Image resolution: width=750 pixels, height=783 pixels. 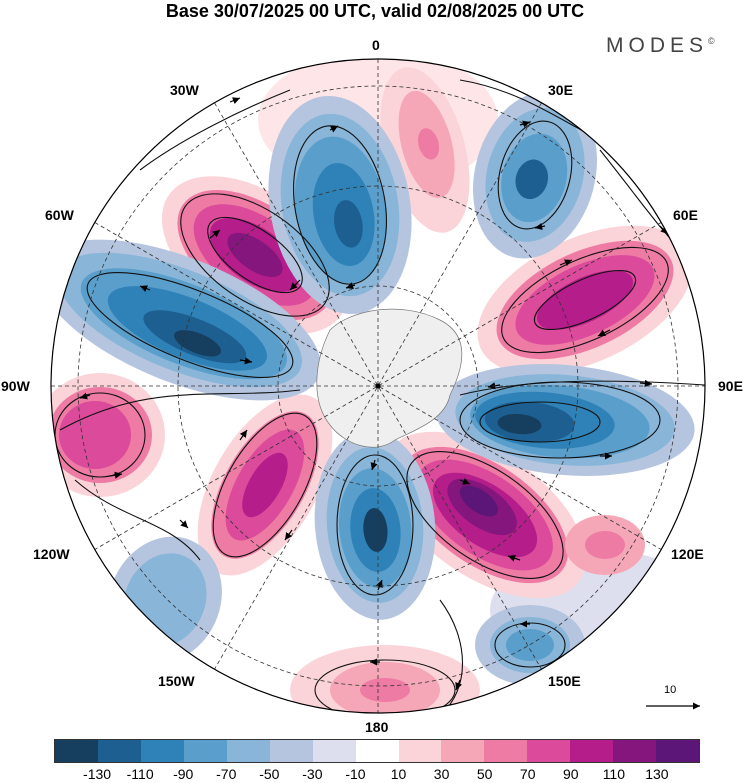 What do you see at coordinates (183, 774) in the screenshot?
I see `colorbar-tick-label: -90` at bounding box center [183, 774].